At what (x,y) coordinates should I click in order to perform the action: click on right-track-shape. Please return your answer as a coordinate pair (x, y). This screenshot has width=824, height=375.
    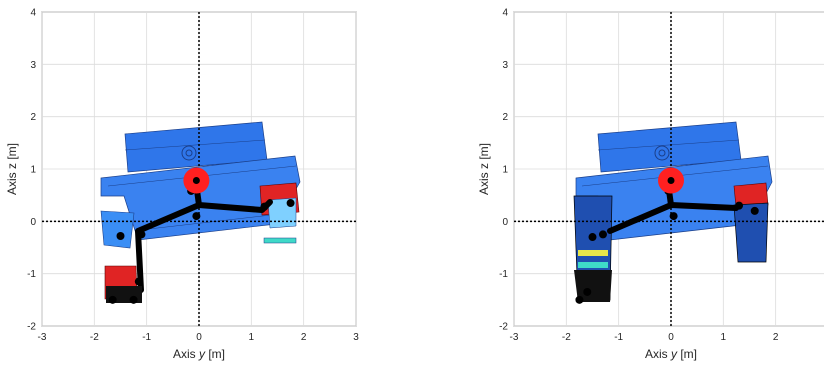
    Looking at the image, I should click on (751, 232).